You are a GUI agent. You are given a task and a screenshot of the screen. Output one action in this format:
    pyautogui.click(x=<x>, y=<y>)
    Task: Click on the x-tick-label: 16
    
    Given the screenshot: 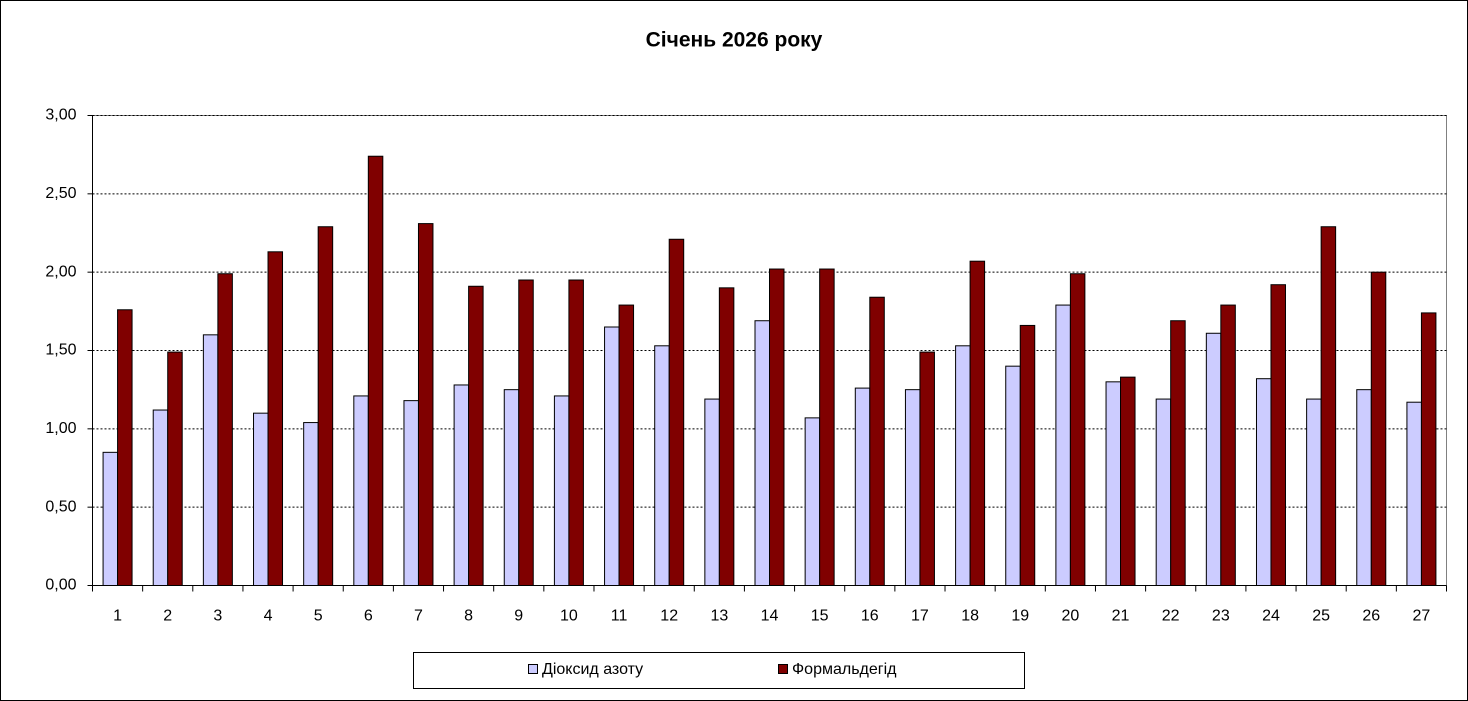 What is the action you would take?
    pyautogui.click(x=870, y=616)
    